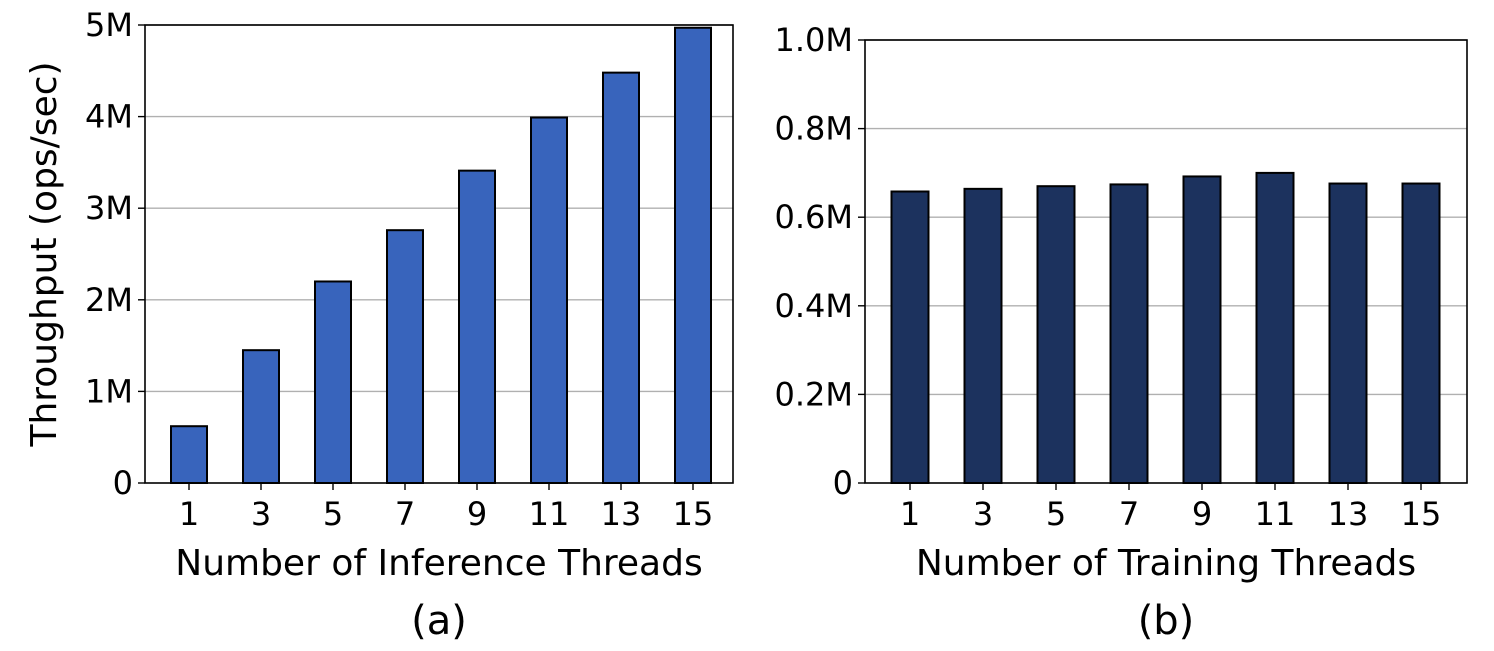  What do you see at coordinates (814, 217) in the screenshot?
I see `y-tick-label: 0.6M` at bounding box center [814, 217].